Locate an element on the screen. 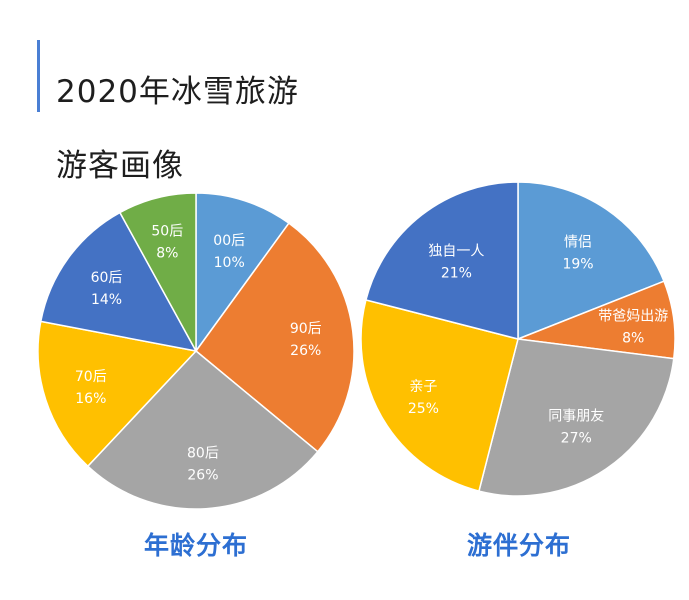 The width and height of the screenshot is (689, 600). title-line-2: 游客画像 is located at coordinates (120, 166).